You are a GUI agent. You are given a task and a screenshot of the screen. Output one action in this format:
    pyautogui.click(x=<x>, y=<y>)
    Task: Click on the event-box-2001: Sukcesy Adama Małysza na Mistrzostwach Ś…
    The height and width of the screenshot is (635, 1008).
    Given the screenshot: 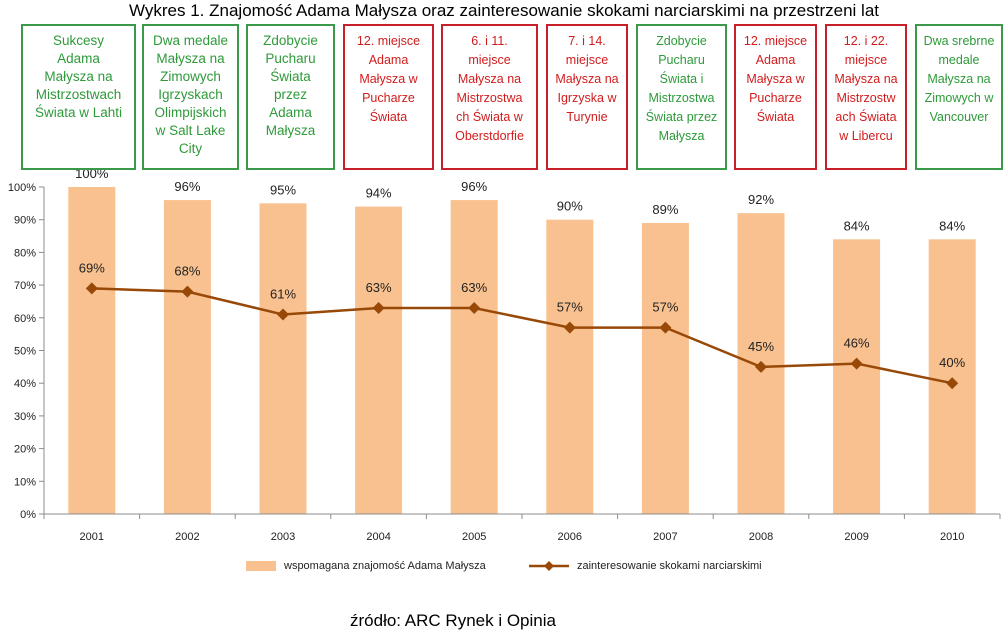 What is the action you would take?
    pyautogui.click(x=78, y=97)
    